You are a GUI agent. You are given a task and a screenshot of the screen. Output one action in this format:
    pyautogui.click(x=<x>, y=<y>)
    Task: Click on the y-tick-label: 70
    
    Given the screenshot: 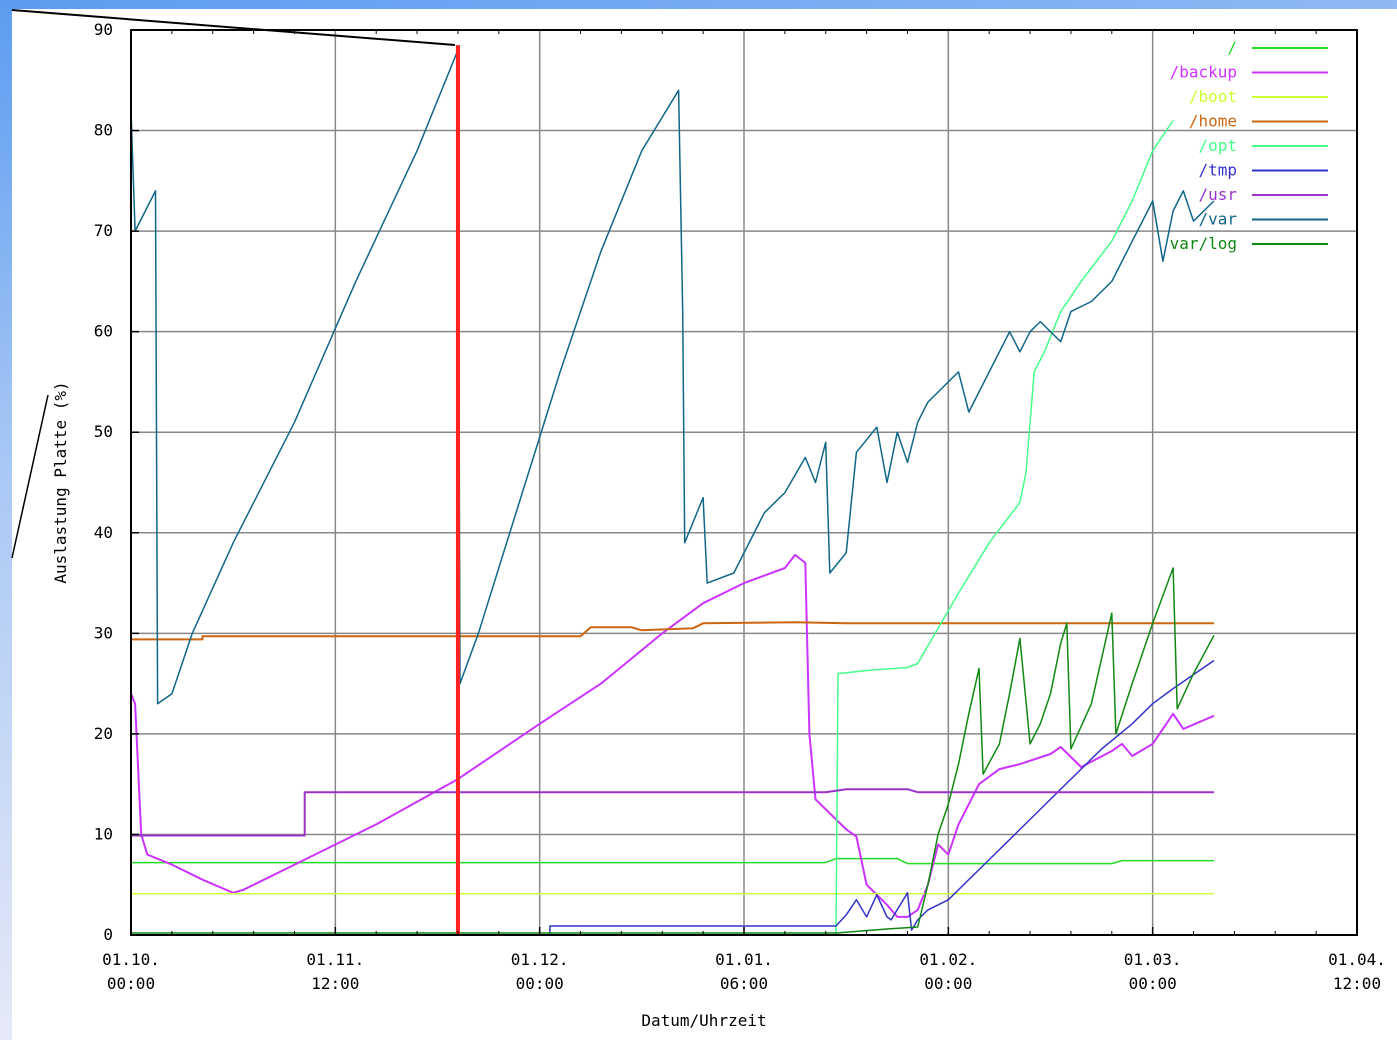 What is the action you would take?
    pyautogui.click(x=103, y=230)
    